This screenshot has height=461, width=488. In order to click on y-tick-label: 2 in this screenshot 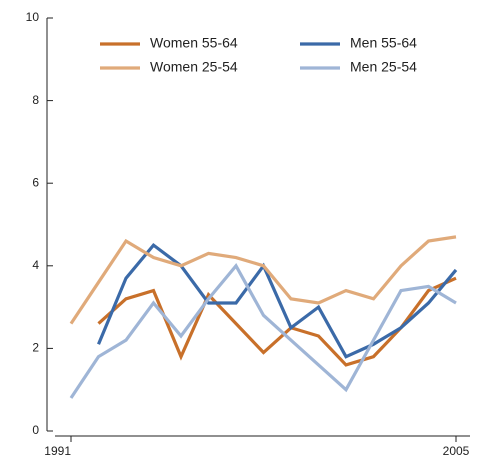, I will do `click(35, 348)`.